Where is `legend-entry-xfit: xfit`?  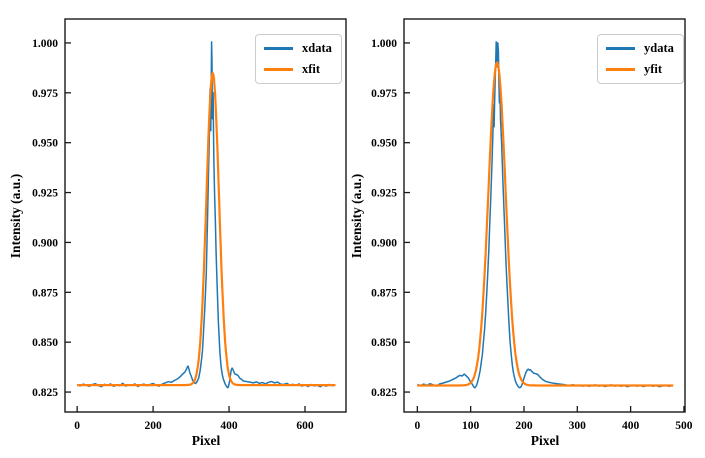 legend-entry-xfit: xfit is located at coordinates (298, 69).